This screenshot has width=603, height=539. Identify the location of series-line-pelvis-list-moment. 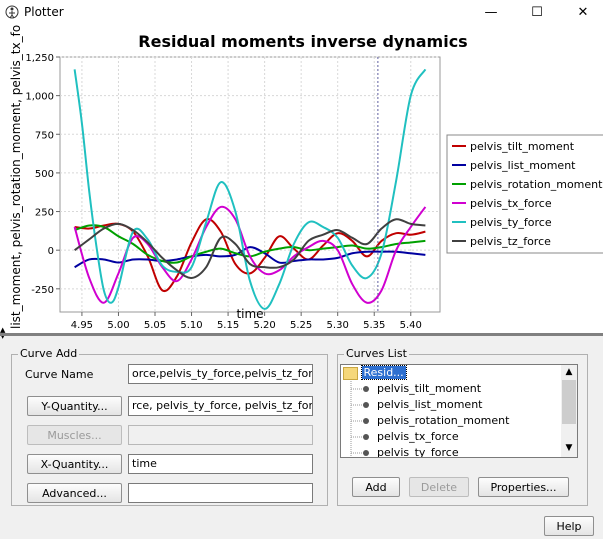
(250, 257).